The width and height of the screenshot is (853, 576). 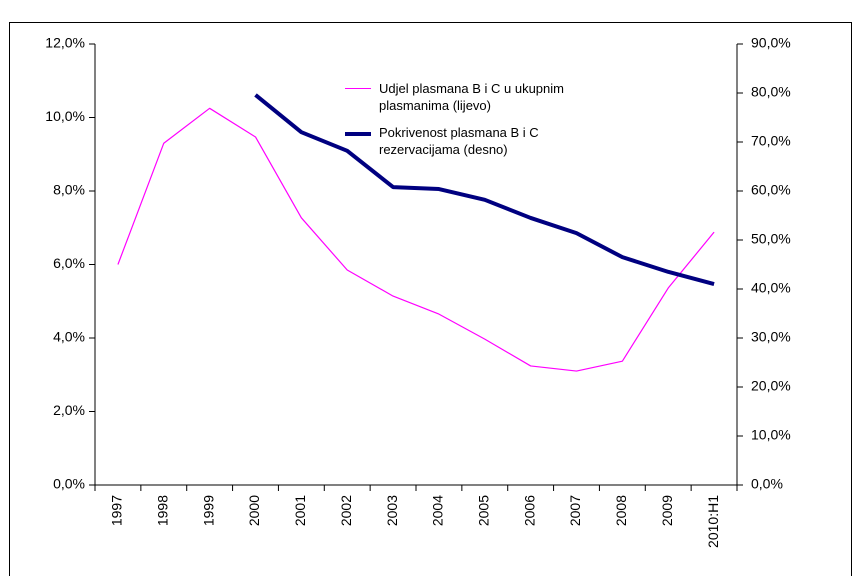 I want to click on y2-tick-label: 30,0%, so click(x=771, y=337).